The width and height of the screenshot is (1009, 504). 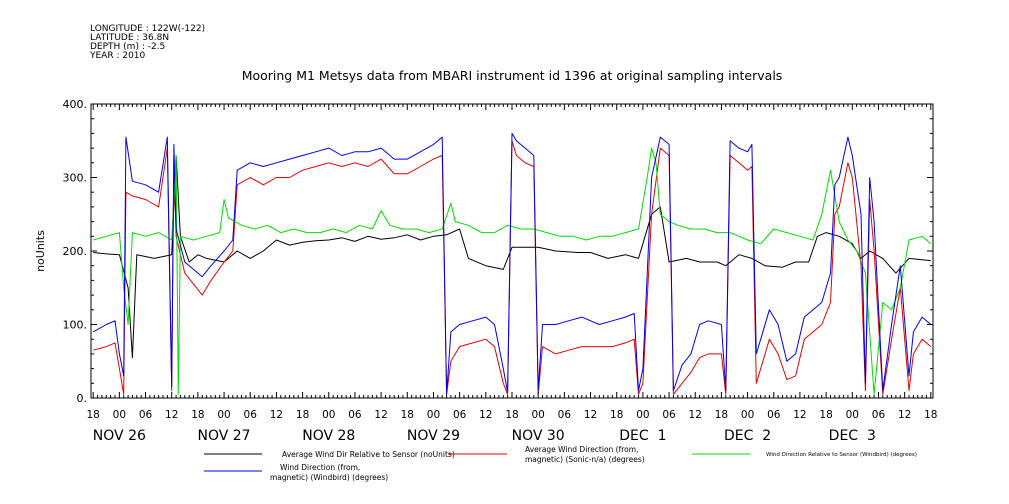 What do you see at coordinates (224, 436) in the screenshot?
I see `x-day-label: NOV 27` at bounding box center [224, 436].